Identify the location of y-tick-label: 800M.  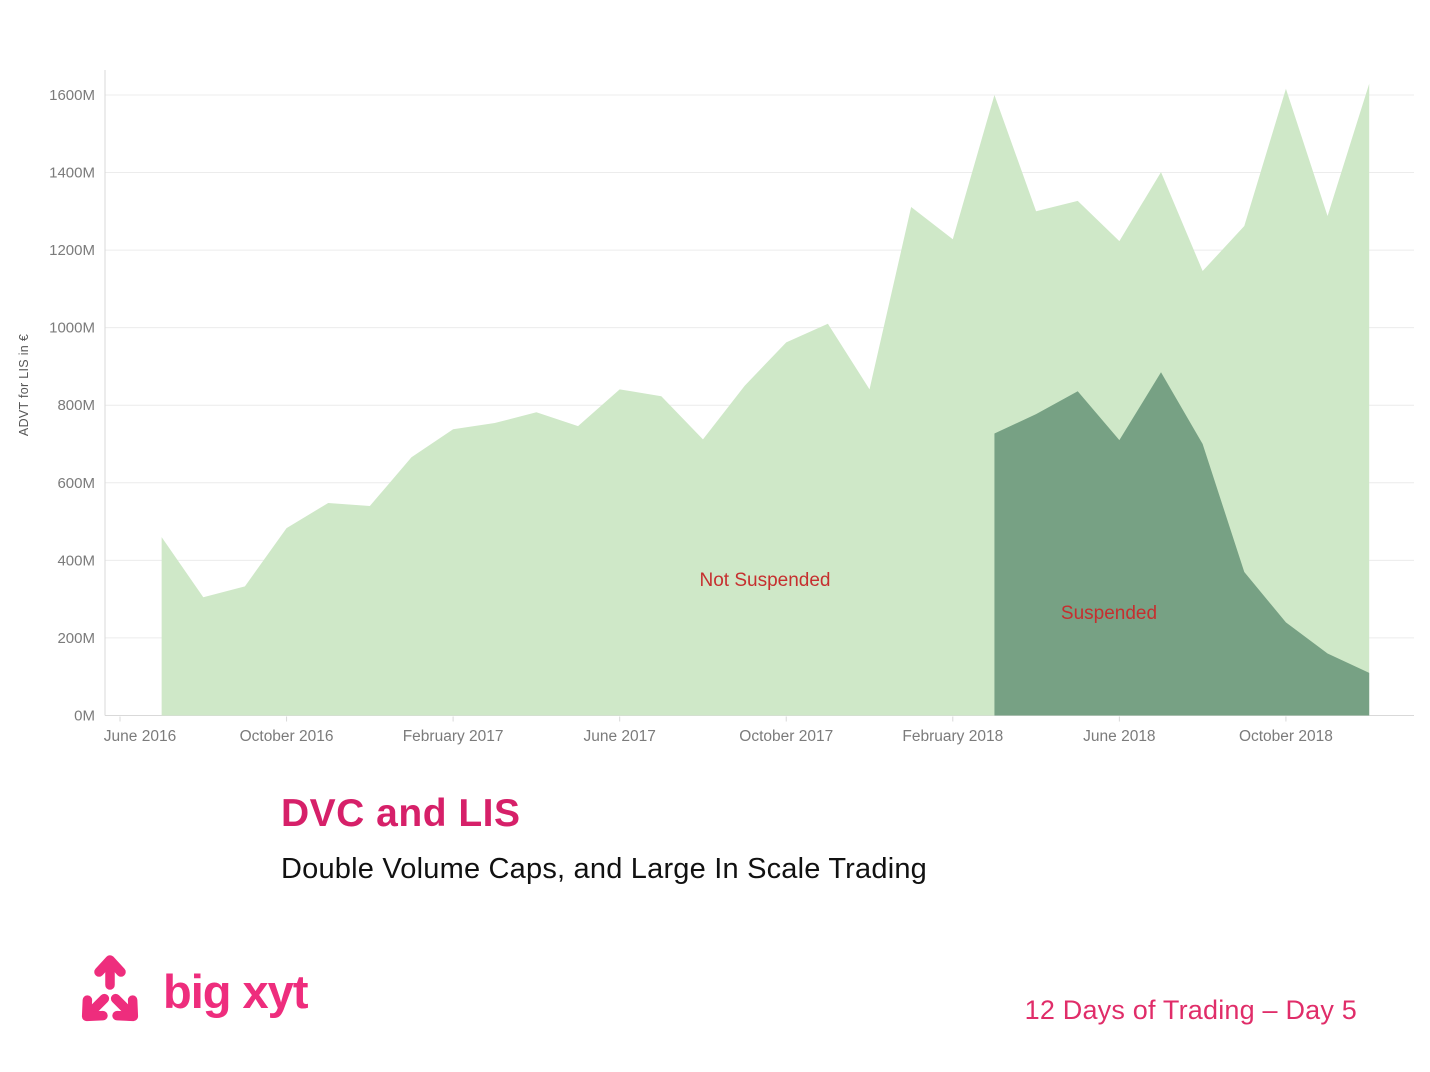
(76, 405).